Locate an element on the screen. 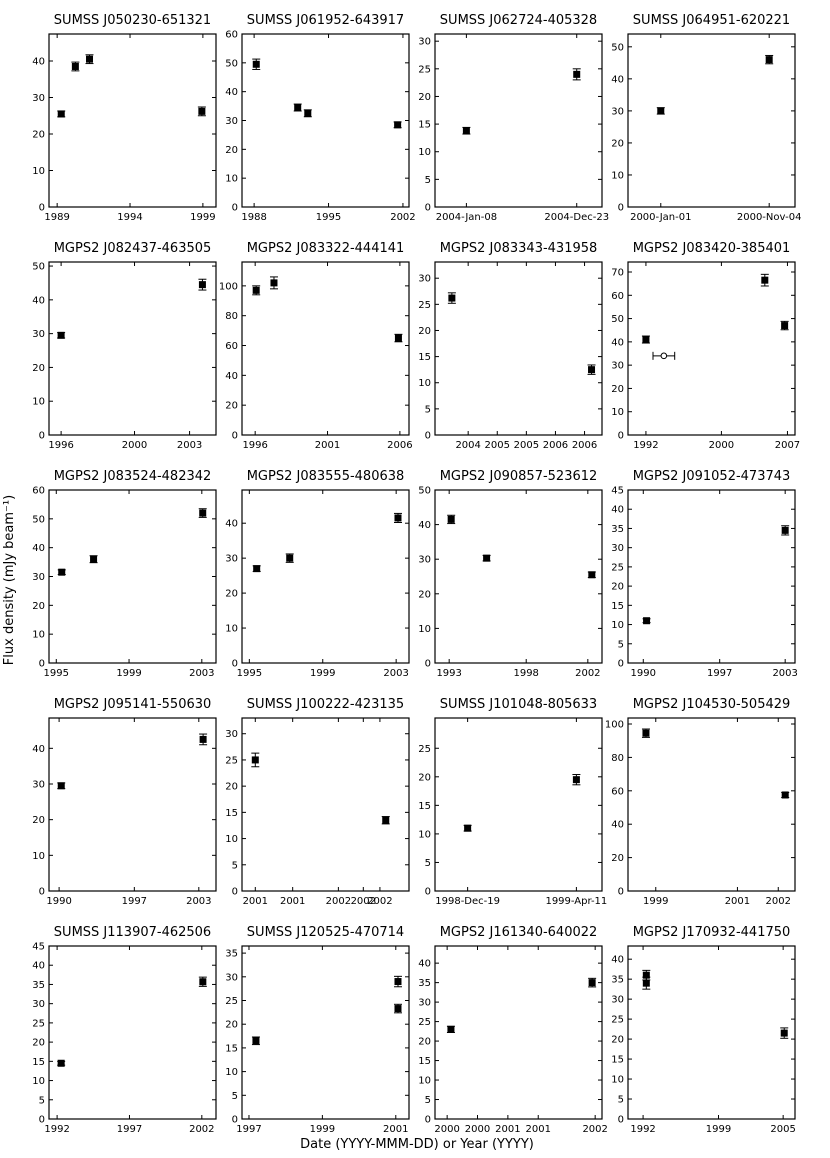  panel-title: SUMSS J064951-620221 is located at coordinates (711, 20).